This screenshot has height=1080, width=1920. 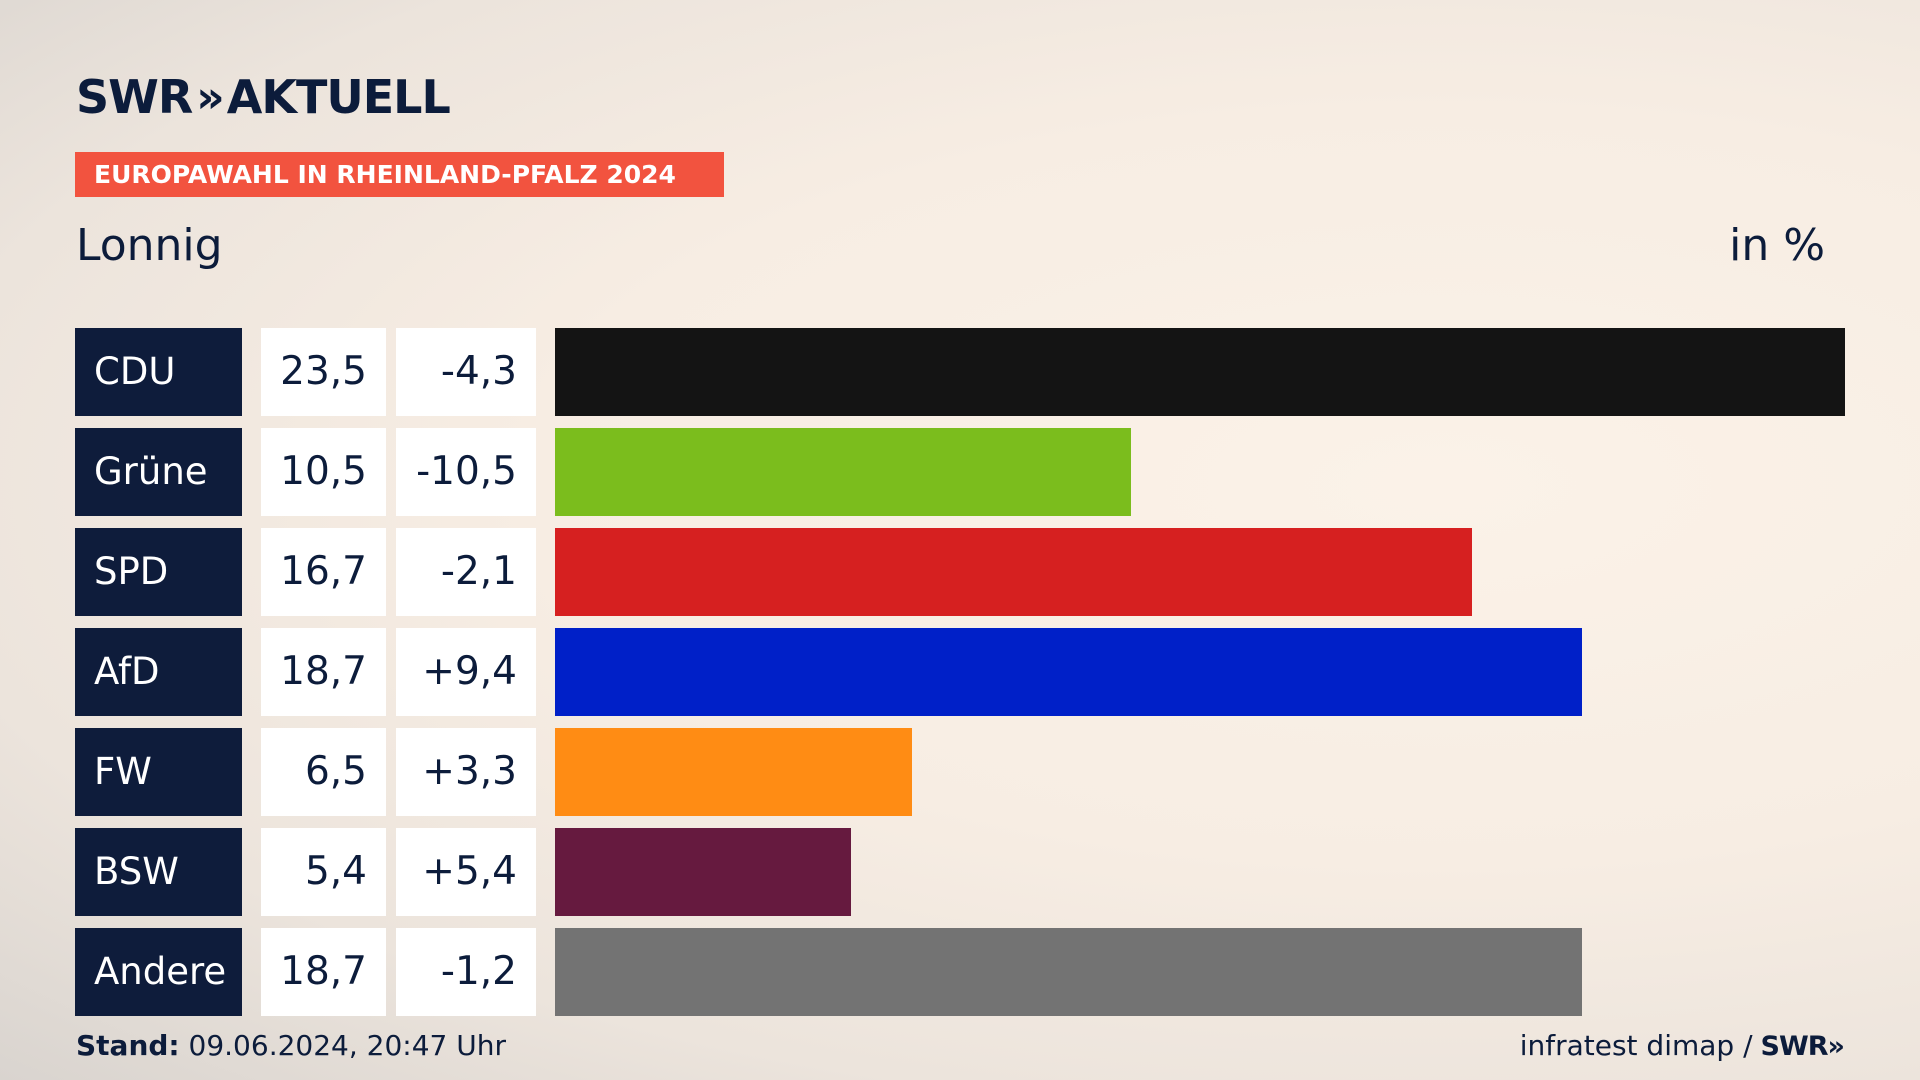 What do you see at coordinates (466, 572) in the screenshot?
I see `change-label: -2,1` at bounding box center [466, 572].